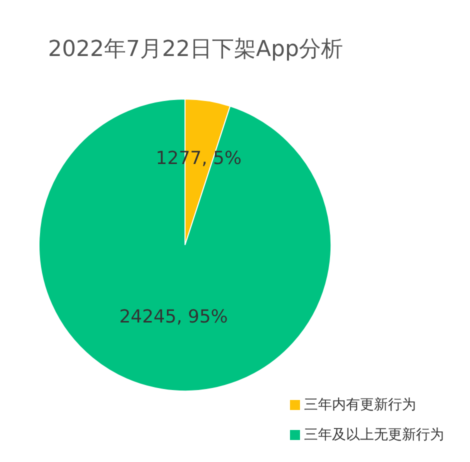  What do you see at coordinates (173, 317) in the screenshot?
I see `data-label: 24245, 95%` at bounding box center [173, 317].